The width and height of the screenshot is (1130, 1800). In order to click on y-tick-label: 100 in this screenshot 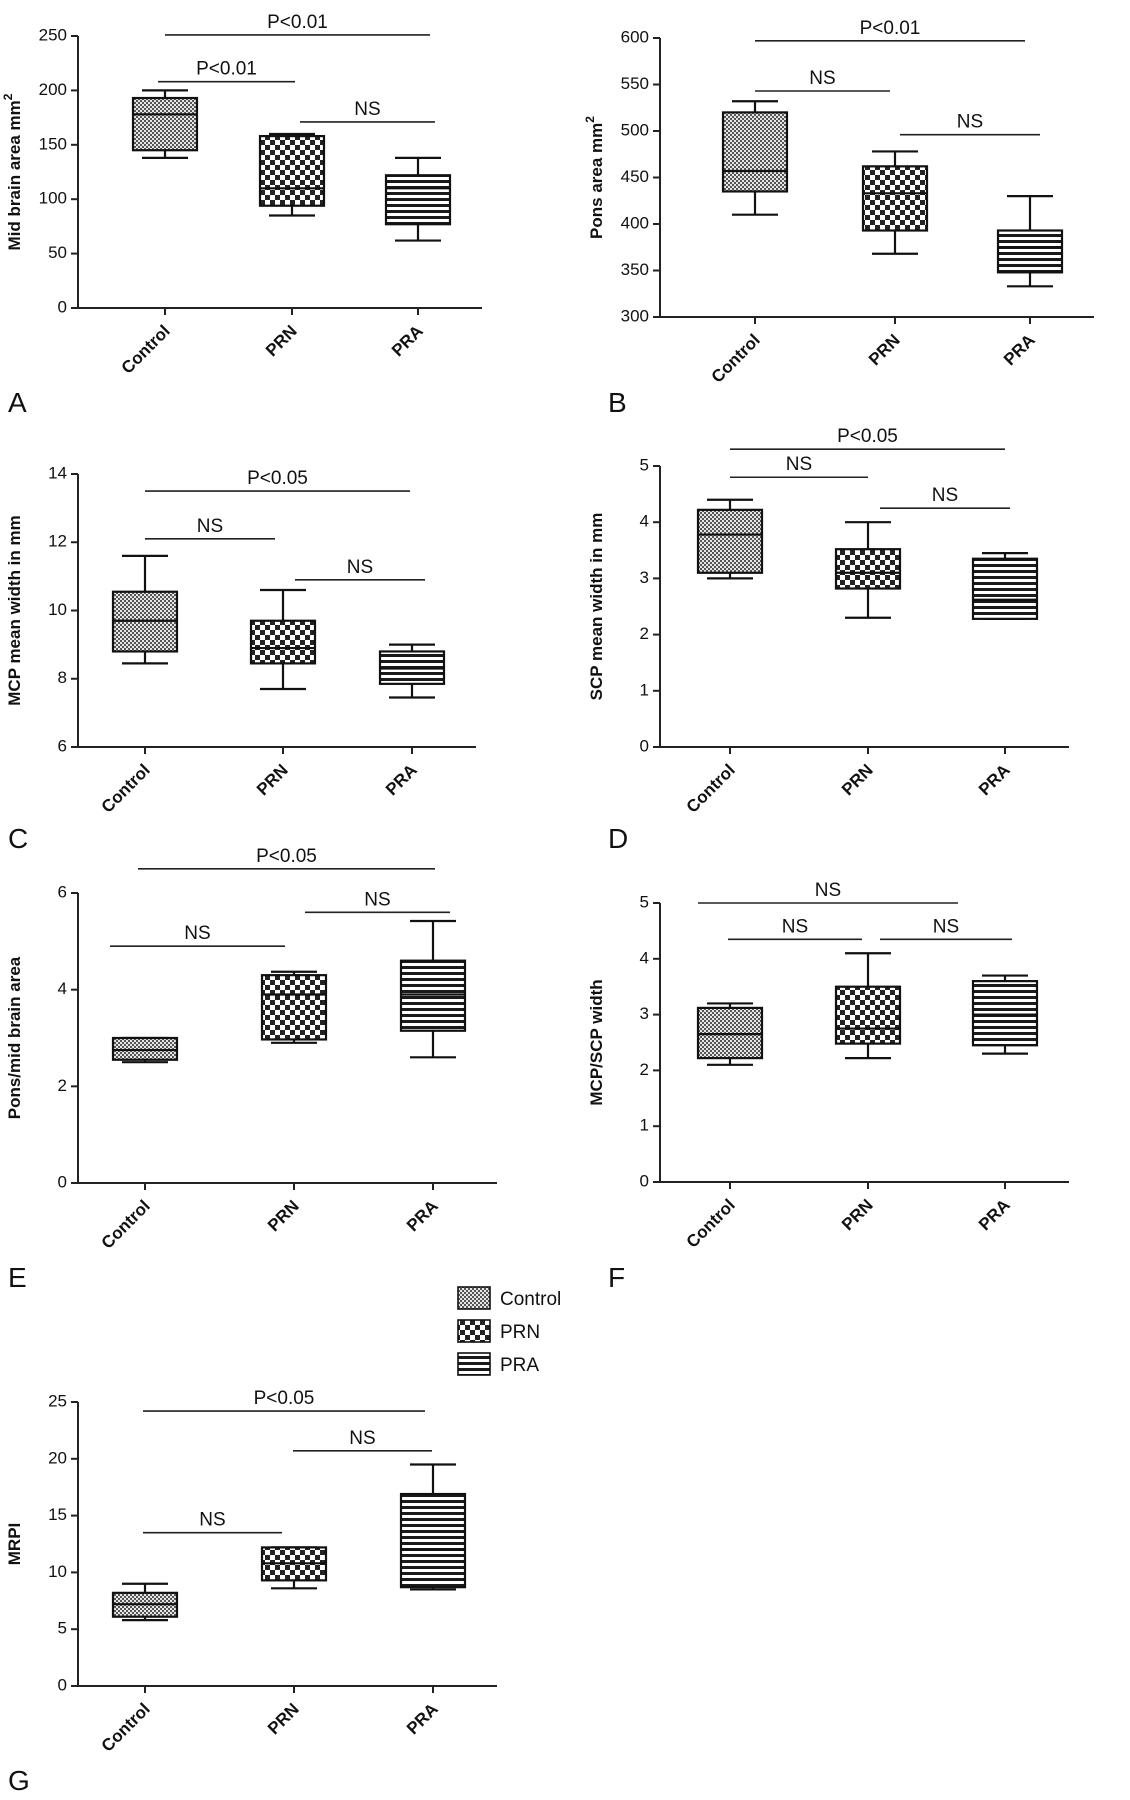, I will do `click(53, 198)`.